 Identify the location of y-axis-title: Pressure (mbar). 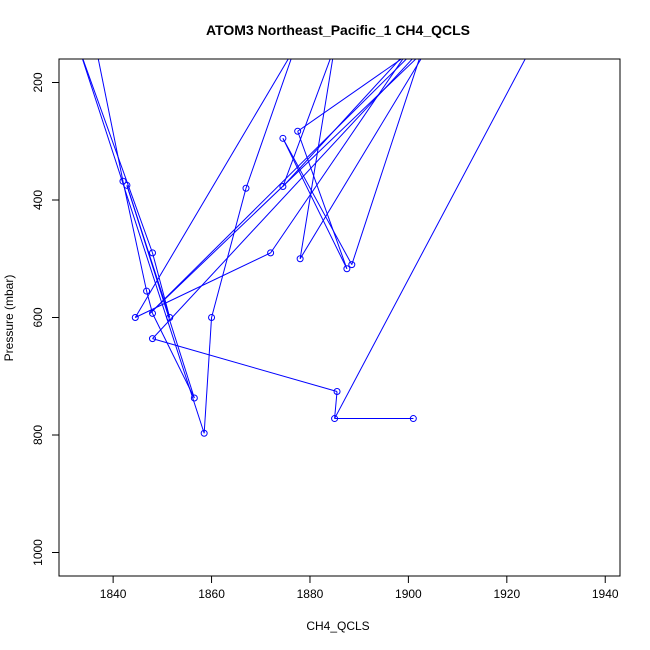
(9, 318).